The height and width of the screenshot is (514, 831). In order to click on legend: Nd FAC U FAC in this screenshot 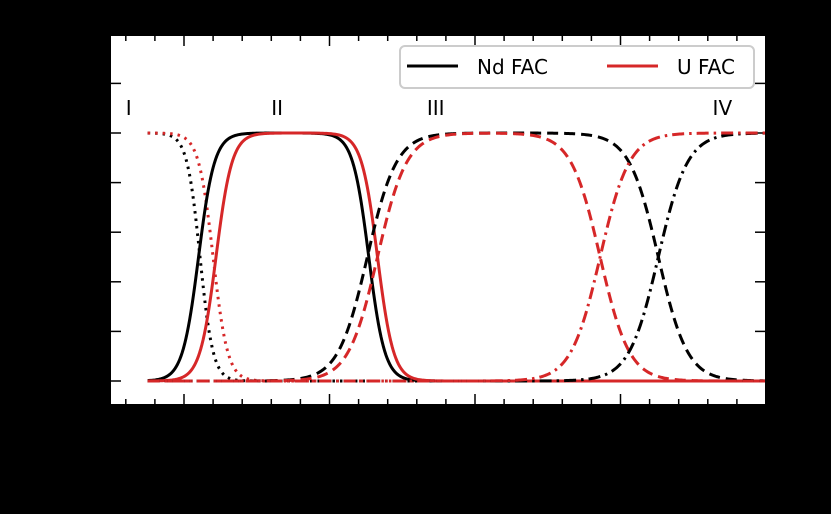, I will do `click(577, 67)`.